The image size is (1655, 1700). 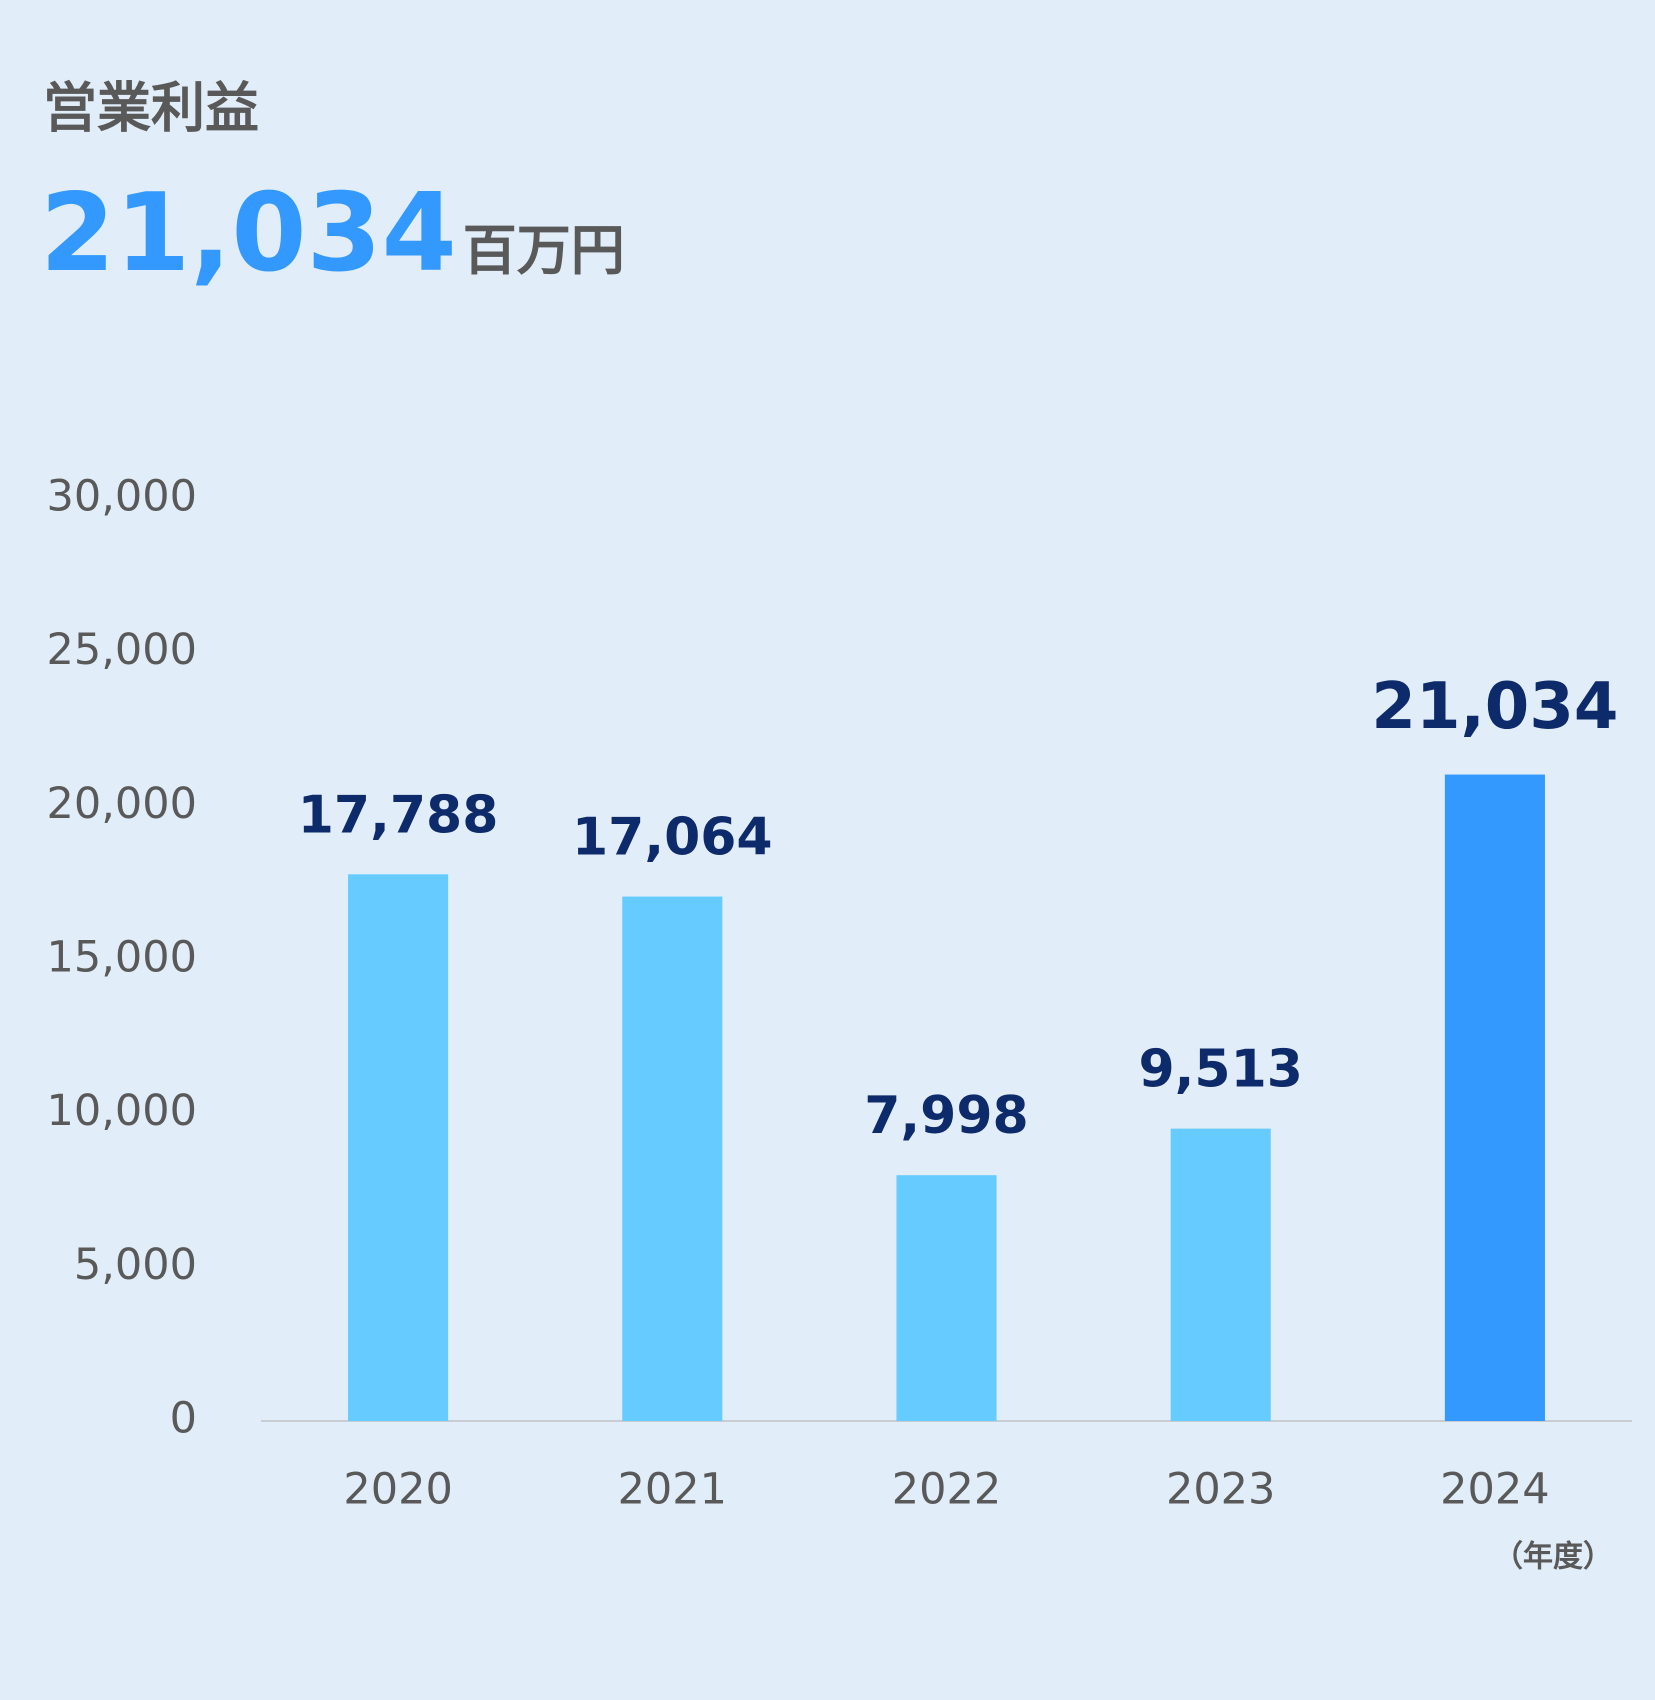 I want to click on x-tick-label: 2021, so click(x=672, y=1490).